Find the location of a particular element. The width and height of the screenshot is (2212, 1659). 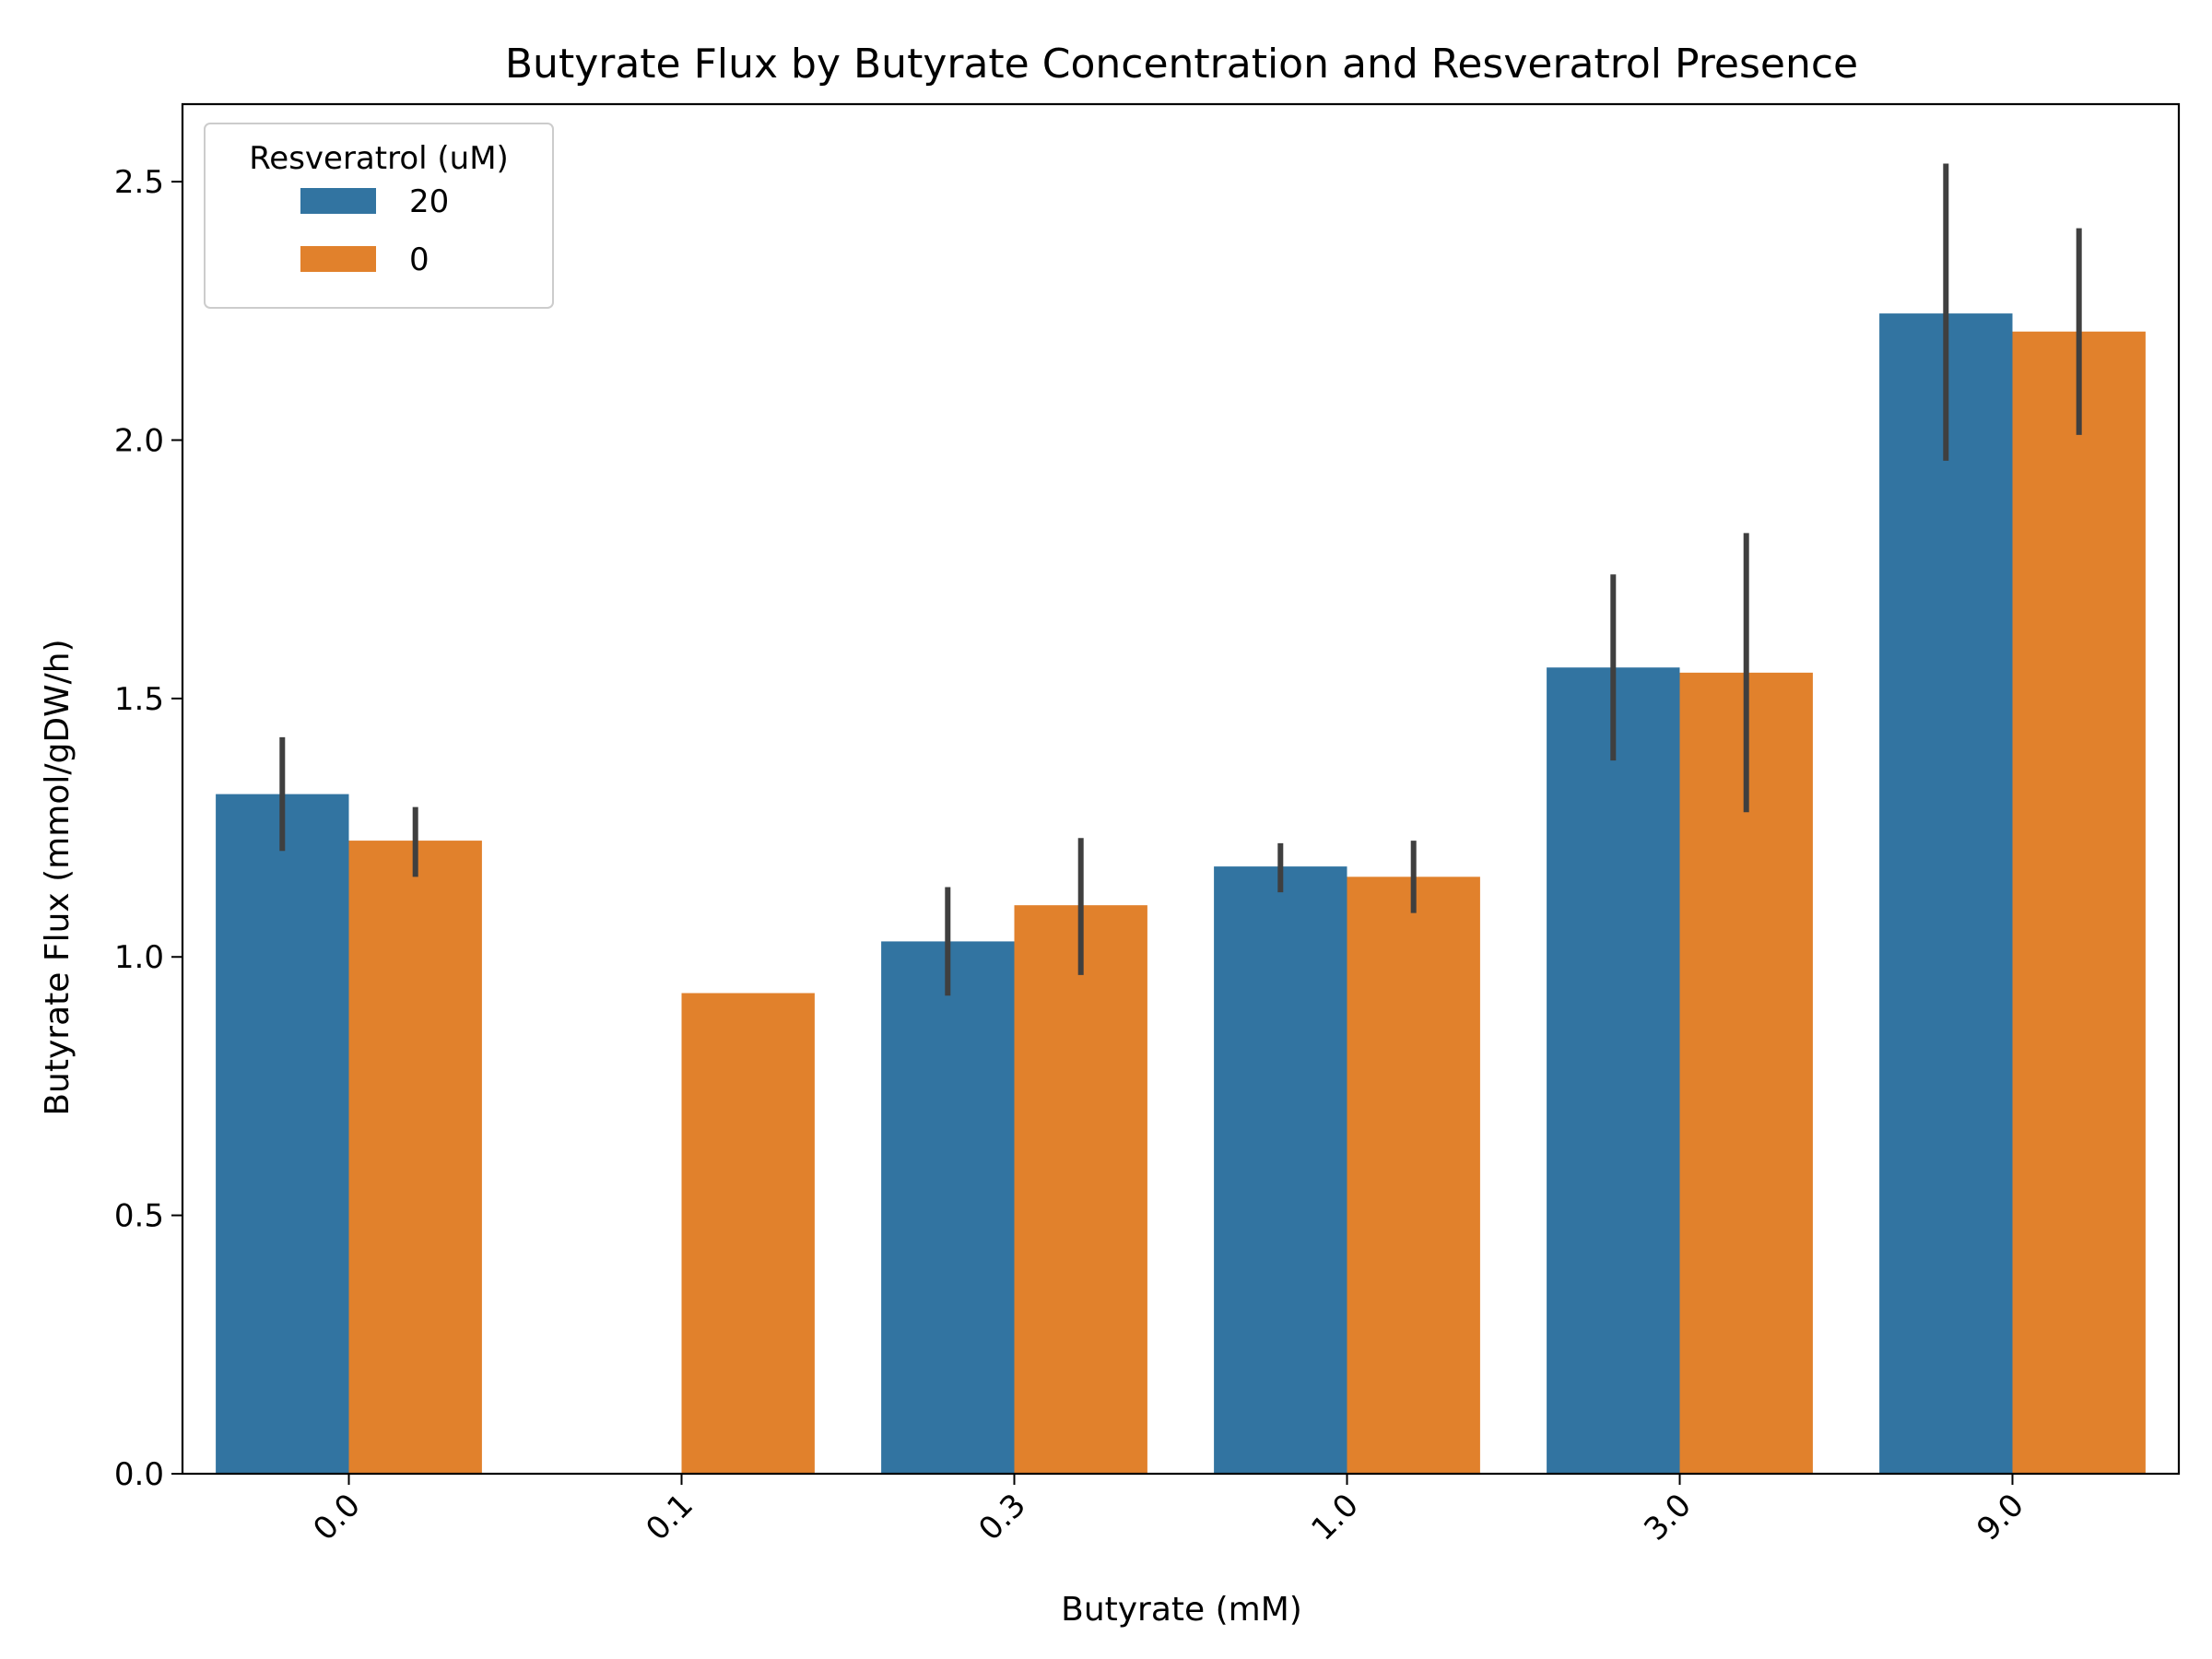

y-tick-label: 1.5 is located at coordinates (139, 699).